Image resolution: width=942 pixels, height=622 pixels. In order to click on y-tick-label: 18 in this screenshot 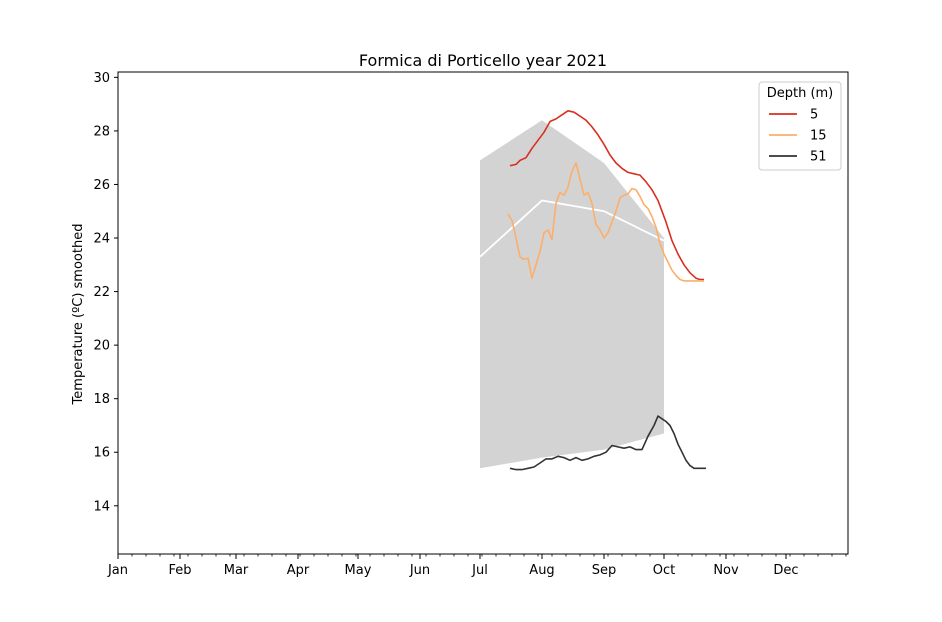, I will do `click(101, 399)`.